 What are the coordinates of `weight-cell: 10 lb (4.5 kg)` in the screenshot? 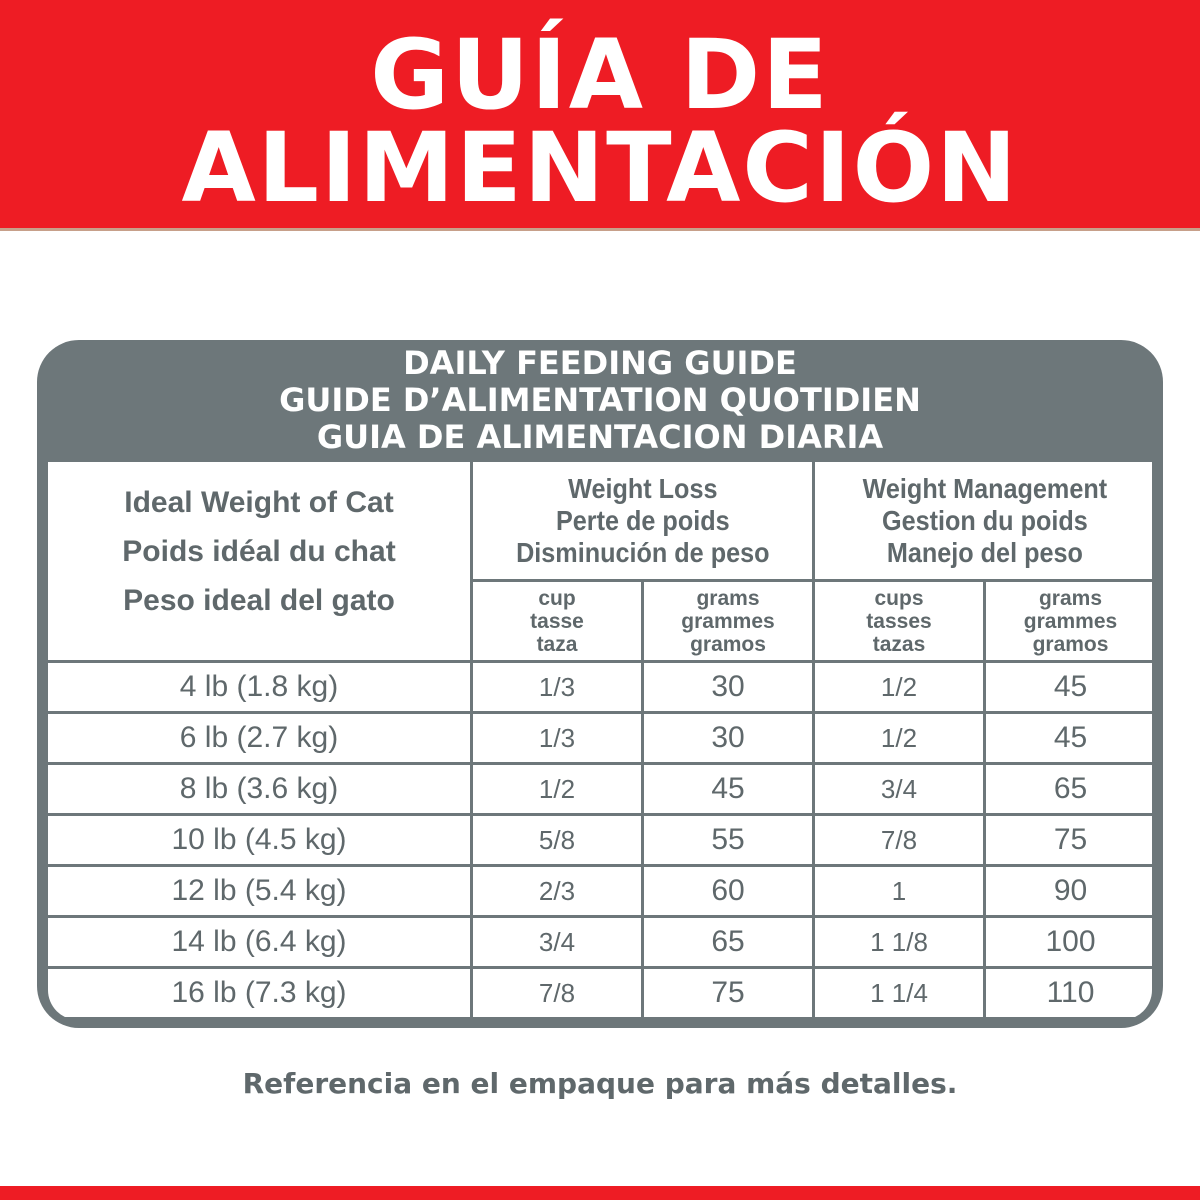 It's located at (259, 840).